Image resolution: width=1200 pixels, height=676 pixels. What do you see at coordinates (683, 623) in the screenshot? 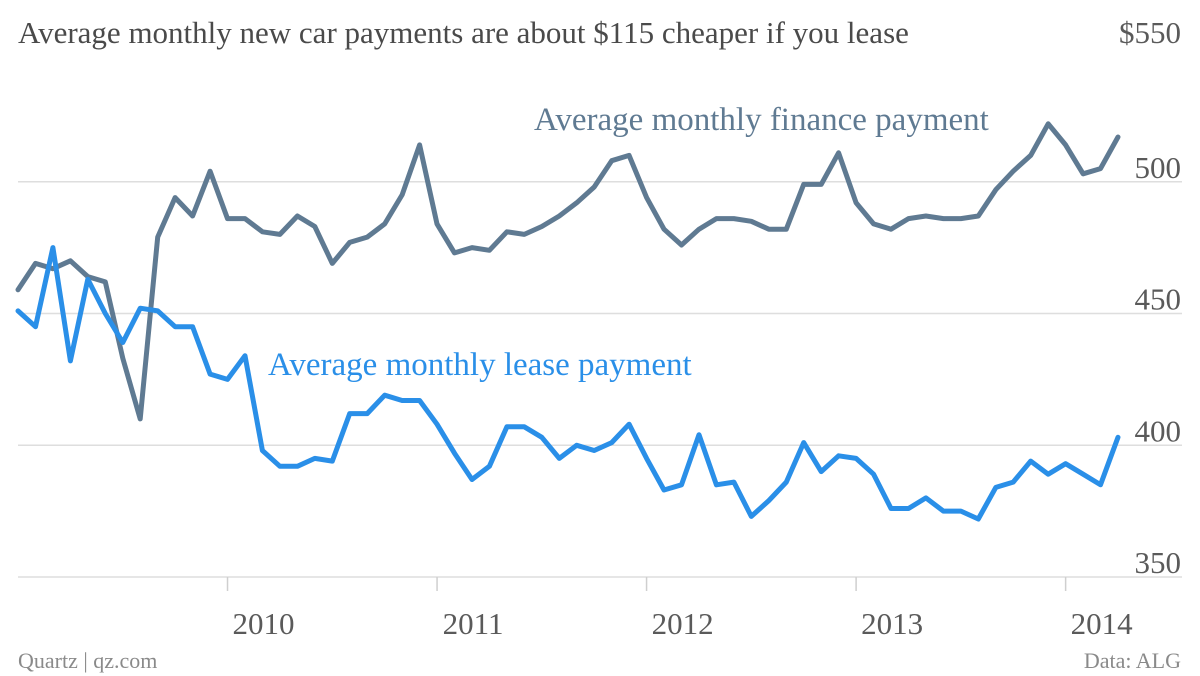
I see `x-tick-label: 2012` at bounding box center [683, 623].